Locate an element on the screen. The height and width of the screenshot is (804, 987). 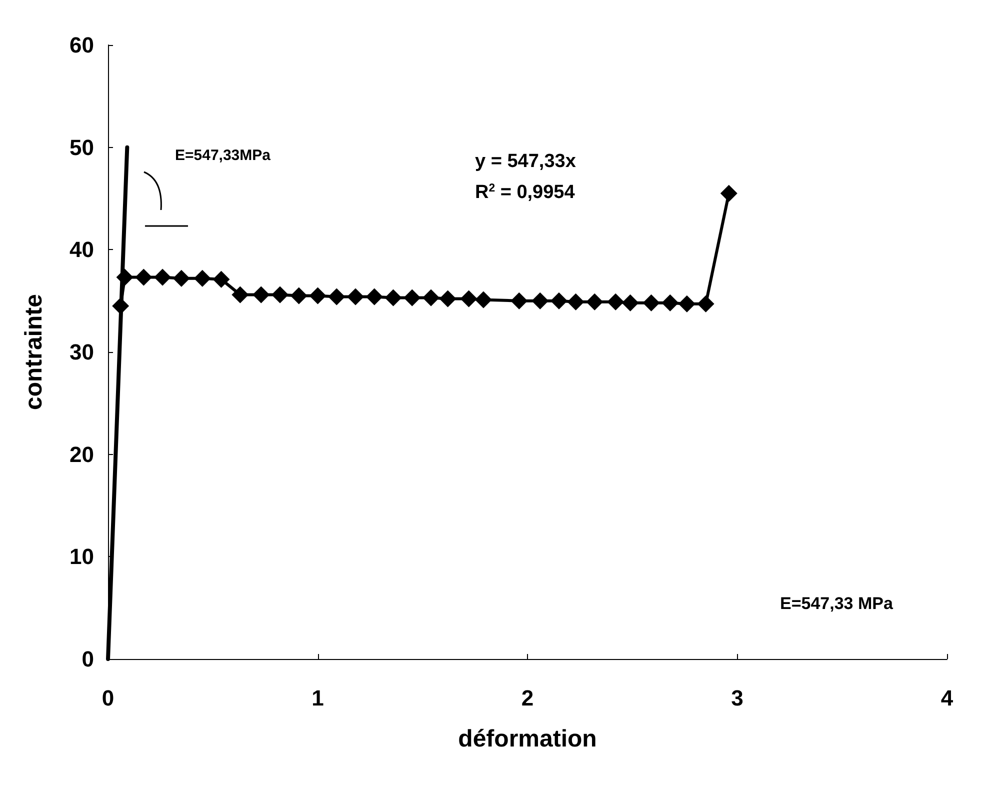
y-tick-label: 10 is located at coordinates (82, 557).